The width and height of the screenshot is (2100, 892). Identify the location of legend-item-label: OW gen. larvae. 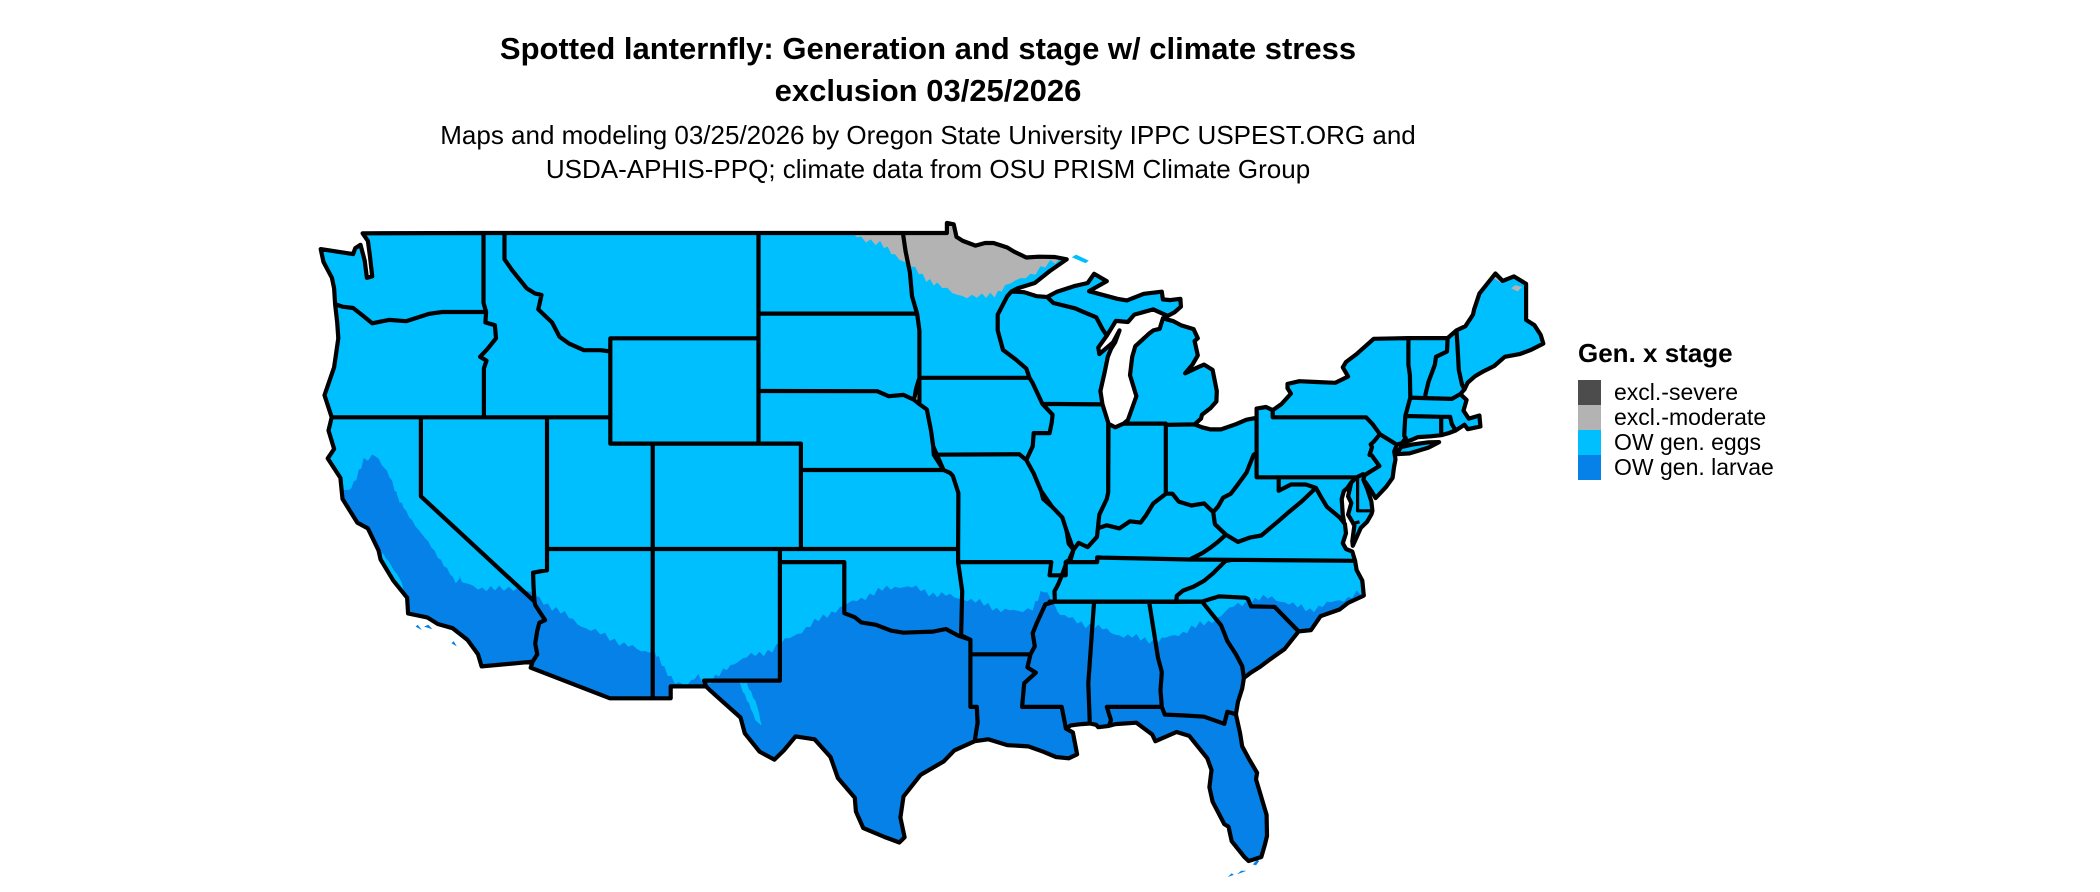
(1694, 467).